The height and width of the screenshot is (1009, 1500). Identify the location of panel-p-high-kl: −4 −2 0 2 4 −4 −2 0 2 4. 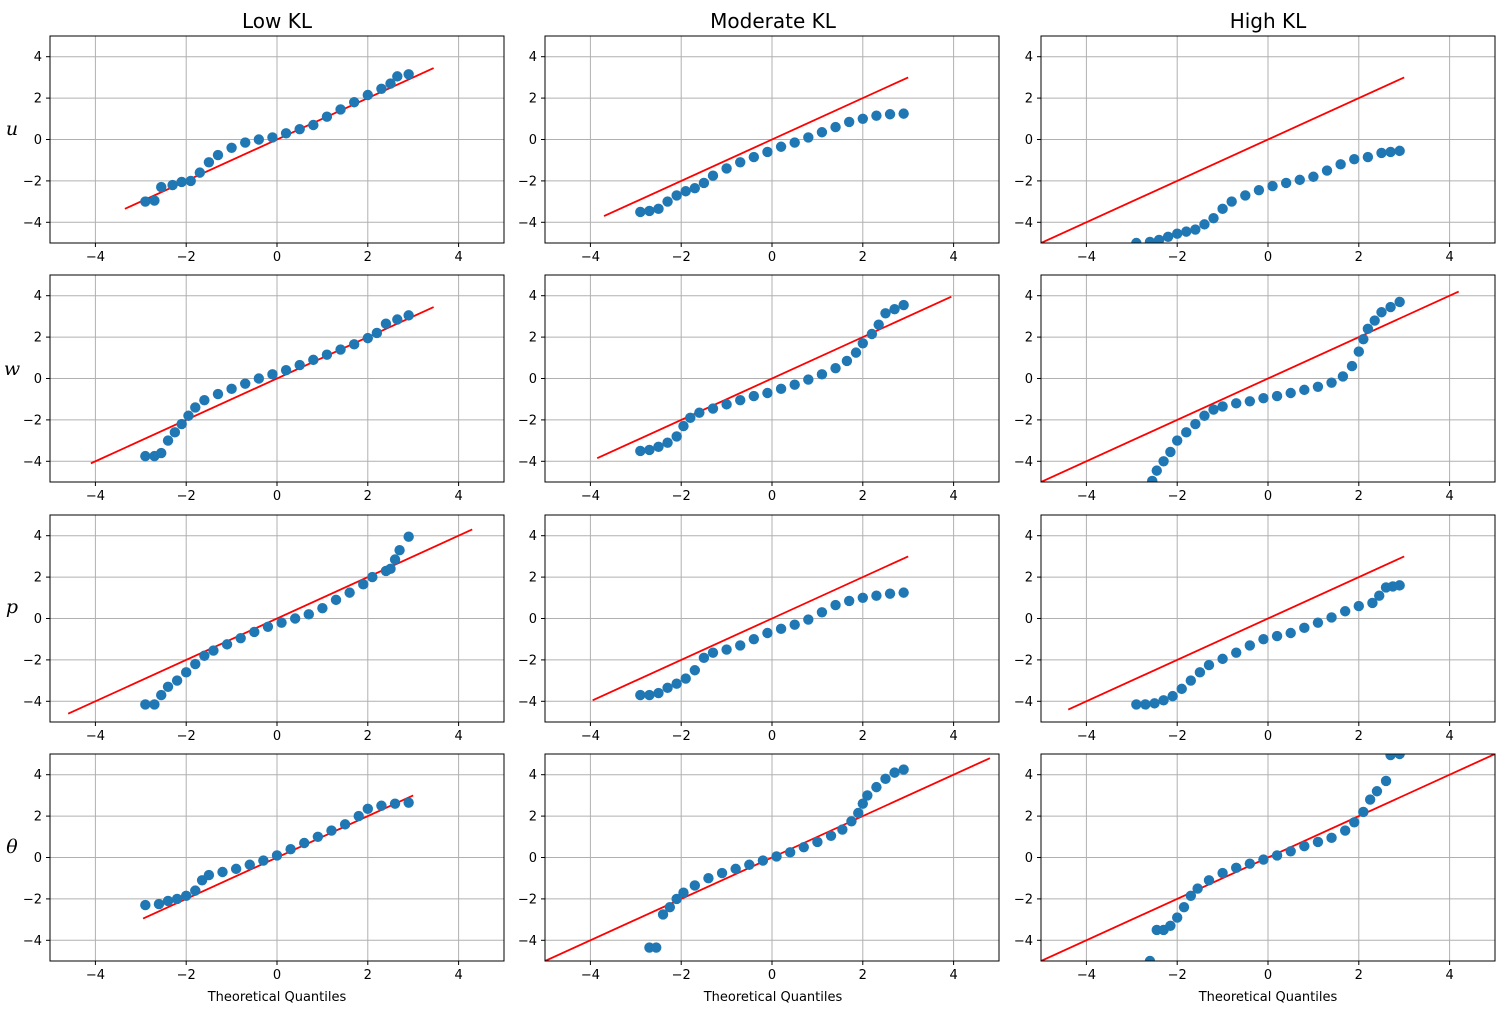
(1255, 629).